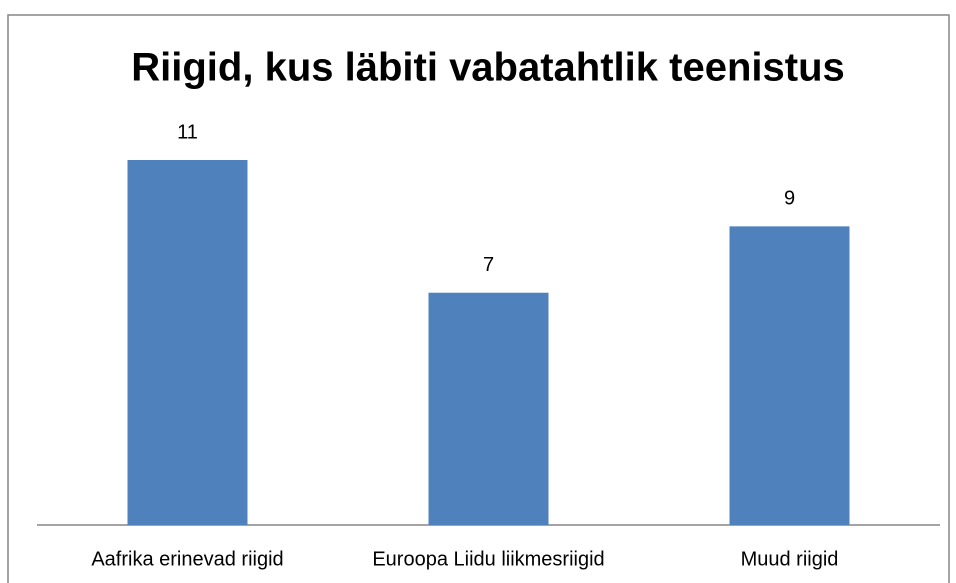 Image resolution: width=956 pixels, height=583 pixels. What do you see at coordinates (789, 199) in the screenshot?
I see `data-label: 9` at bounding box center [789, 199].